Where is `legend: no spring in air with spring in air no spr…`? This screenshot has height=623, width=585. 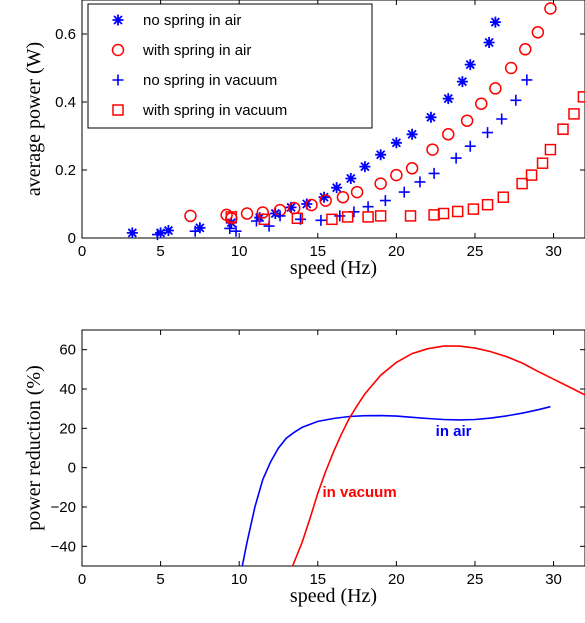
legend: no spring in air with spring in air no spr… is located at coordinates (230, 66).